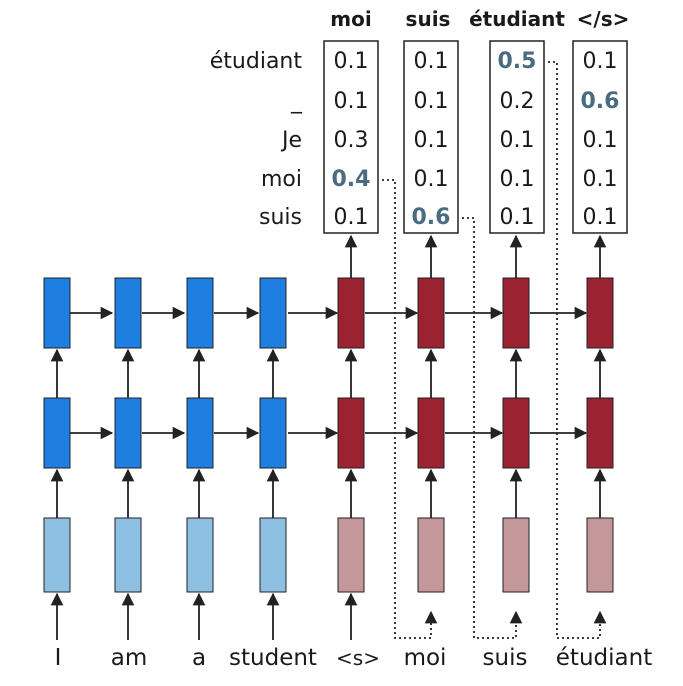 This screenshot has height=686, width=683. What do you see at coordinates (425, 658) in the screenshot?
I see `decoder-input-word-2: moi` at bounding box center [425, 658].